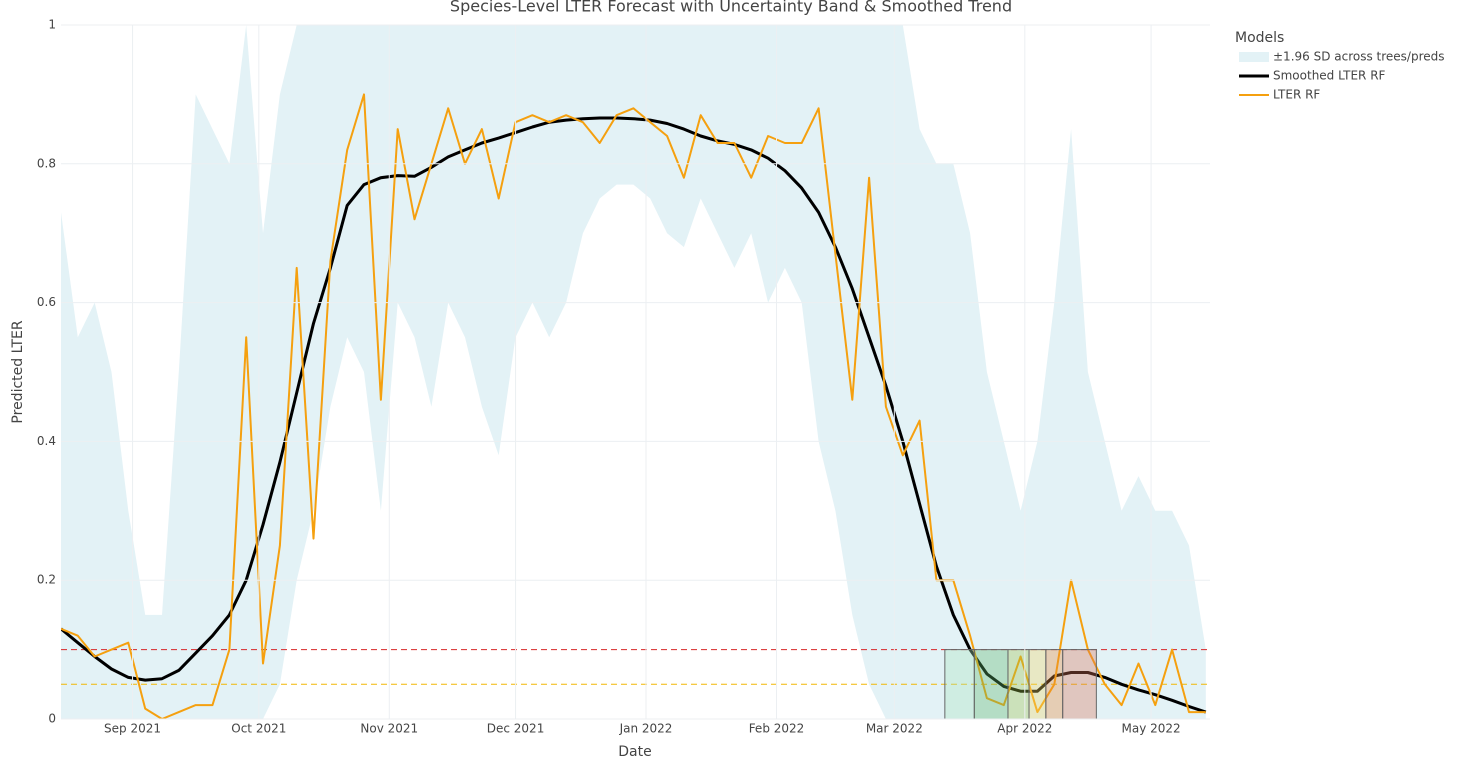  I want to click on x-tick-label: Nov 2021, so click(389, 729).